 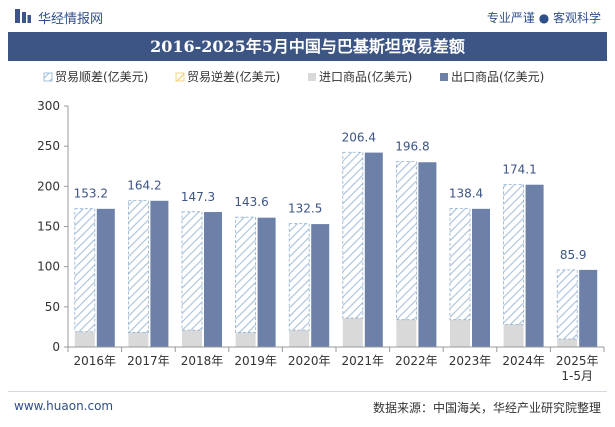 What do you see at coordinates (466, 194) in the screenshot?
I see `data-label: 138.4` at bounding box center [466, 194].